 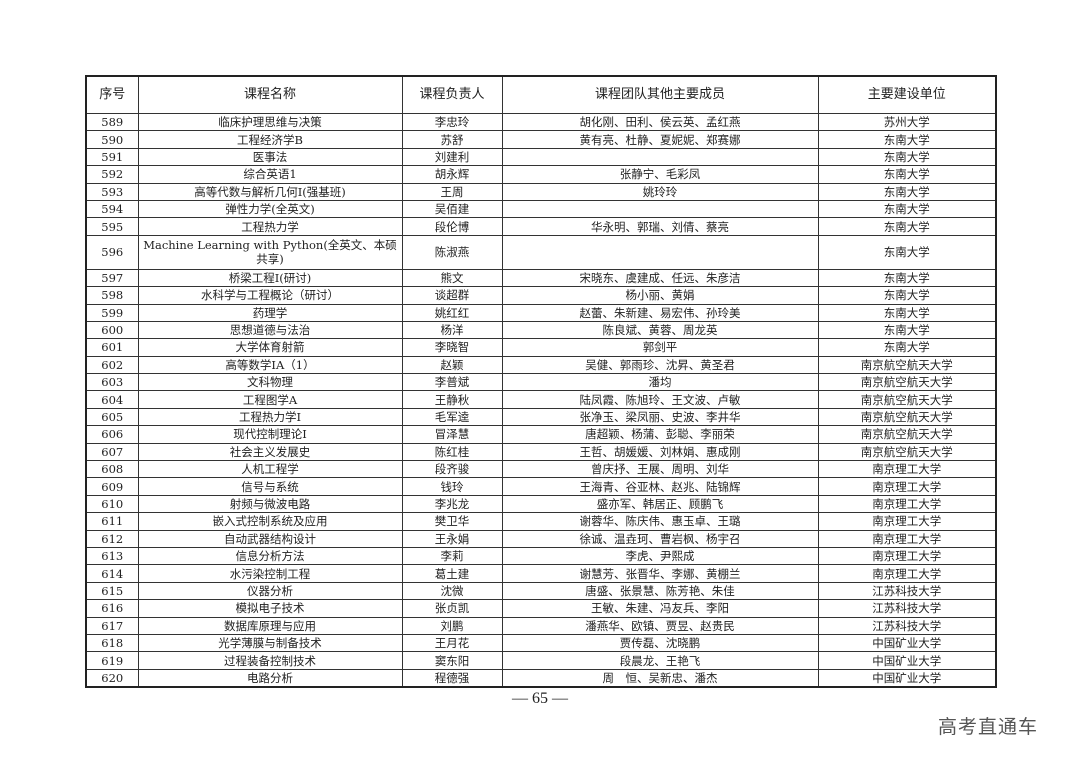 I want to click on cell-course-lead: 钱玲, so click(x=452, y=486).